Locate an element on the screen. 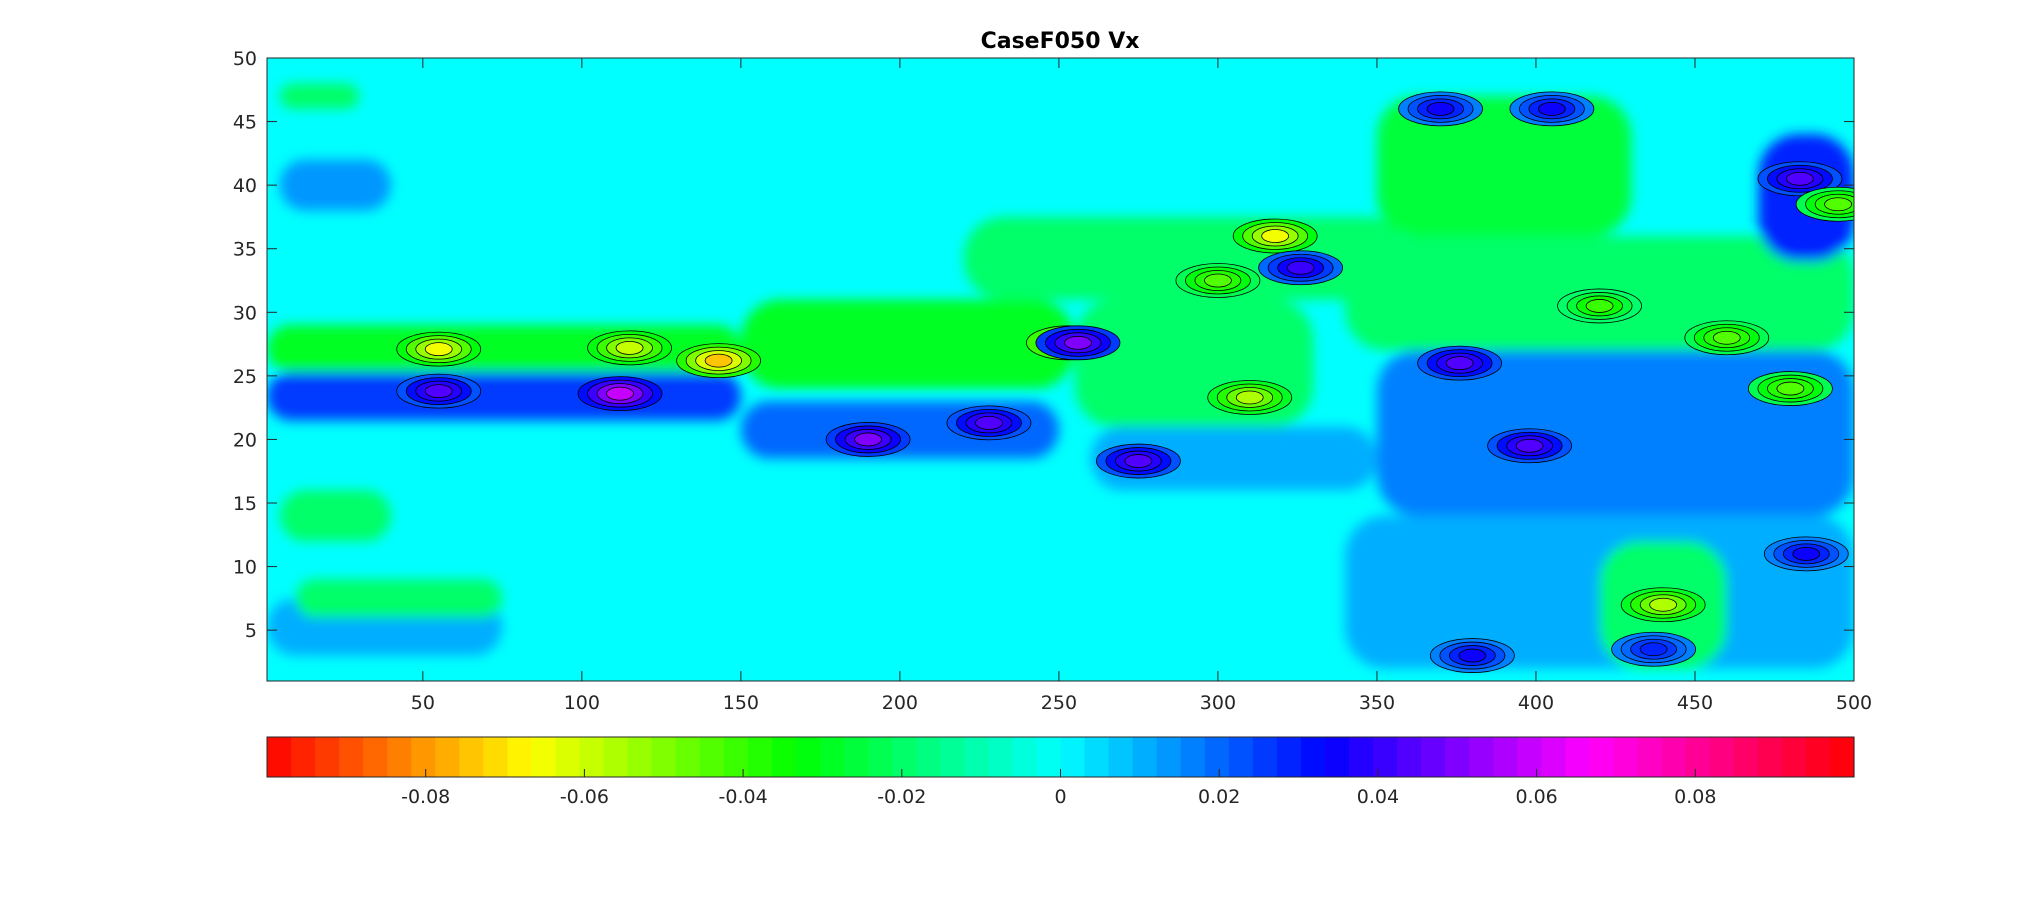  colorbar-axis: -0.08 -0.06 -0.04 -0.02 0 0.02 0.04 0.06 0.08 is located at coordinates (1058, 788).